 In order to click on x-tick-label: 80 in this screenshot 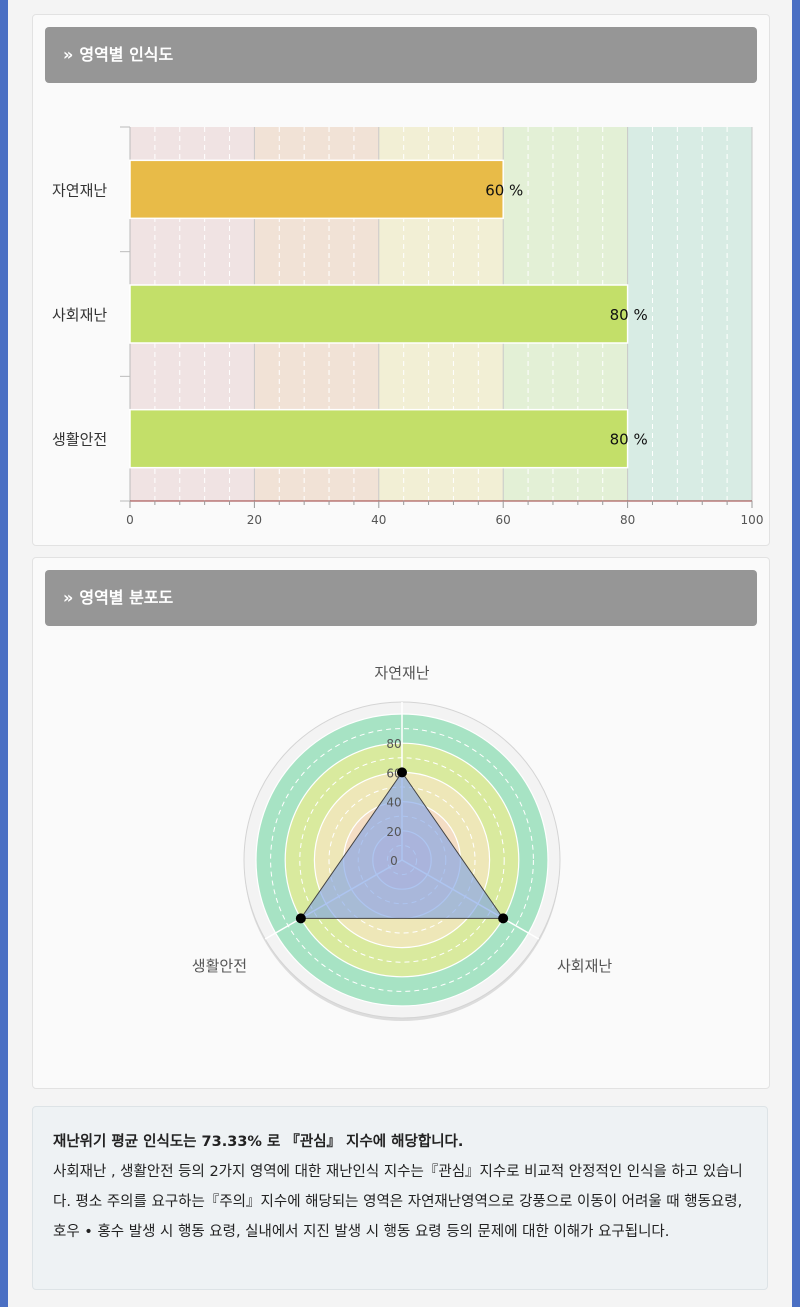, I will do `click(627, 520)`.